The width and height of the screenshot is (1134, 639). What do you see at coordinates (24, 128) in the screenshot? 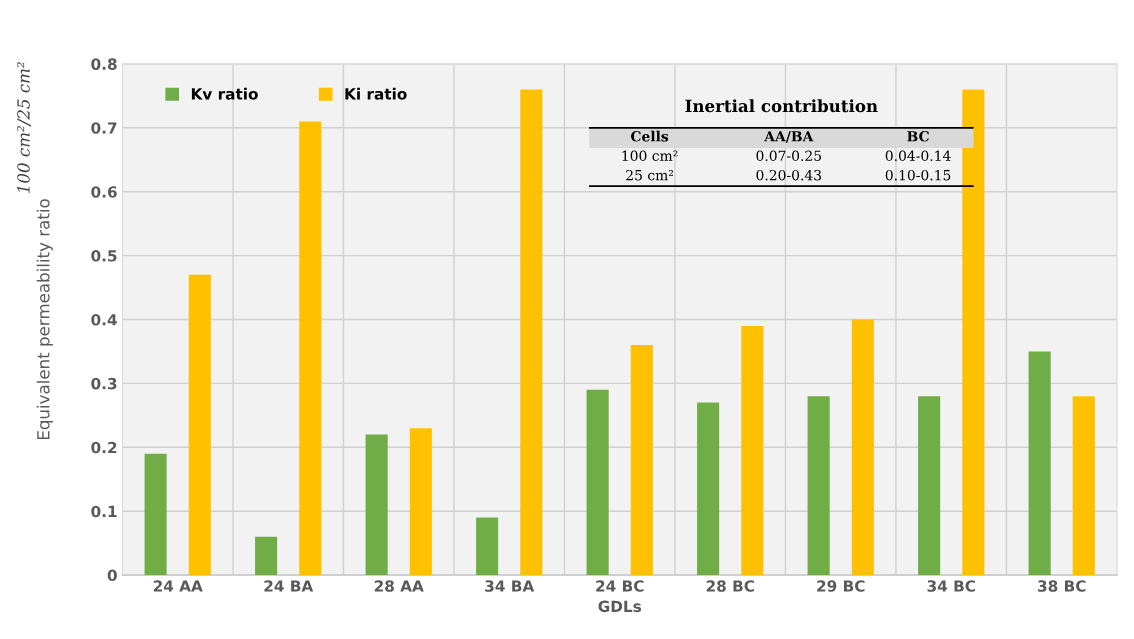
I see `text: 100 cm²/25 cm²` at bounding box center [24, 128].